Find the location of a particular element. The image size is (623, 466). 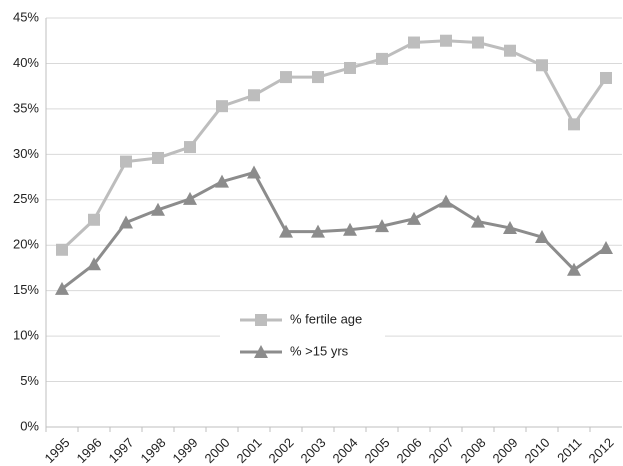

x-tick-label: 1998 is located at coordinates (152, 450).